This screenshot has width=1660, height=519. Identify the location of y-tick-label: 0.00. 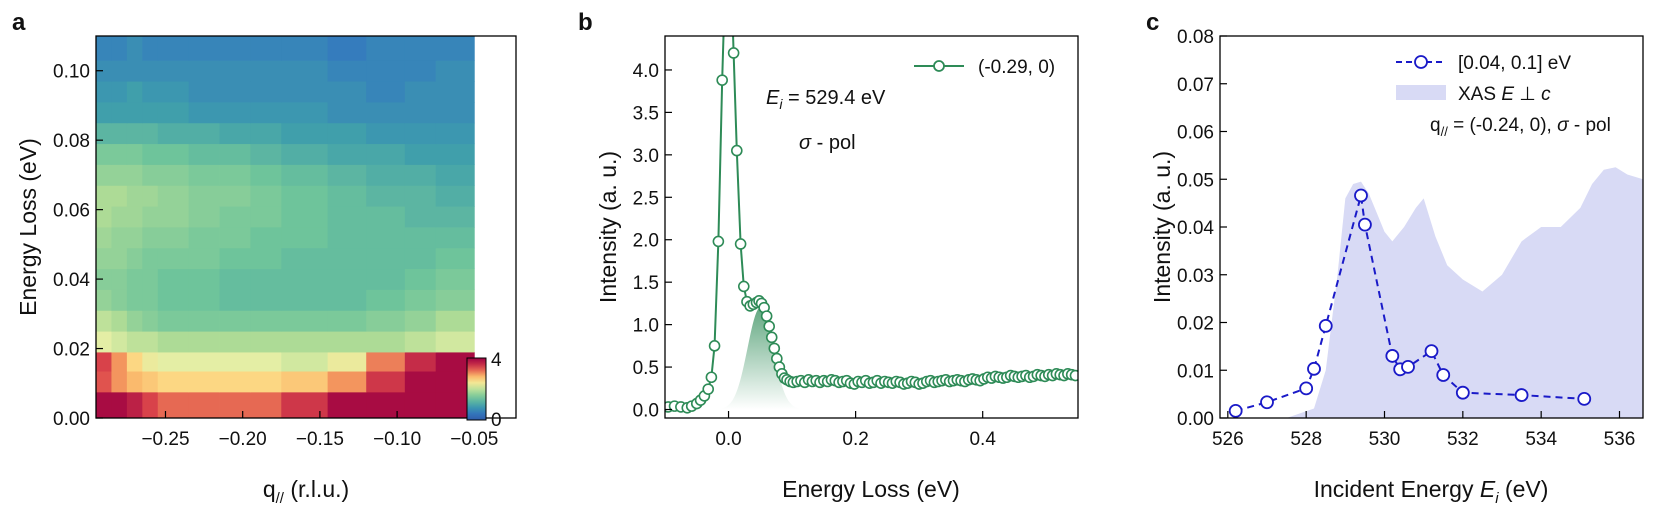
(71, 419).